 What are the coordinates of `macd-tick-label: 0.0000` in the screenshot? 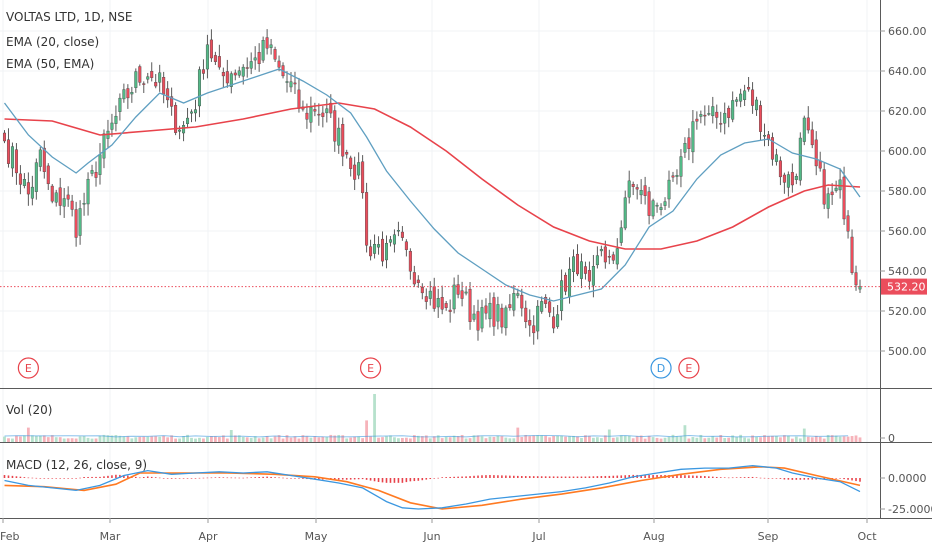 It's located at (907, 478).